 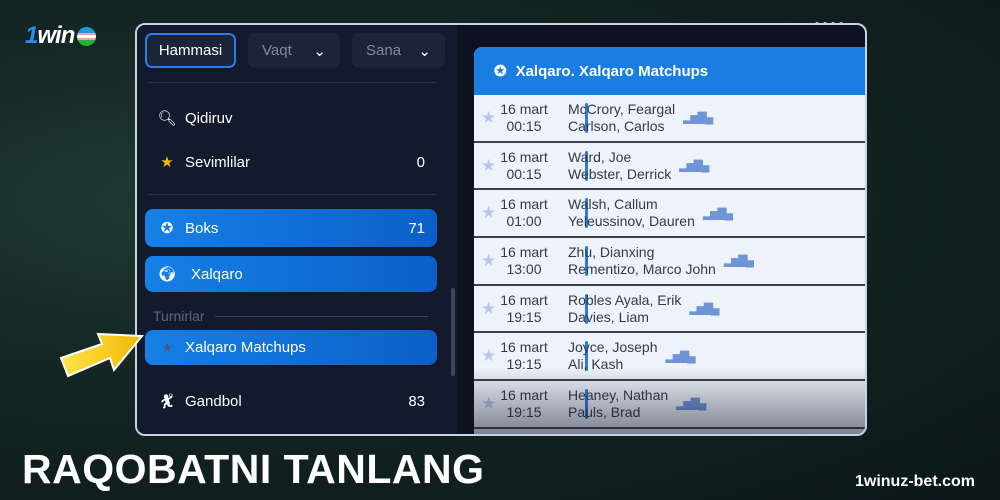 What do you see at coordinates (61, 36) in the screenshot?
I see `logo: 1 win` at bounding box center [61, 36].